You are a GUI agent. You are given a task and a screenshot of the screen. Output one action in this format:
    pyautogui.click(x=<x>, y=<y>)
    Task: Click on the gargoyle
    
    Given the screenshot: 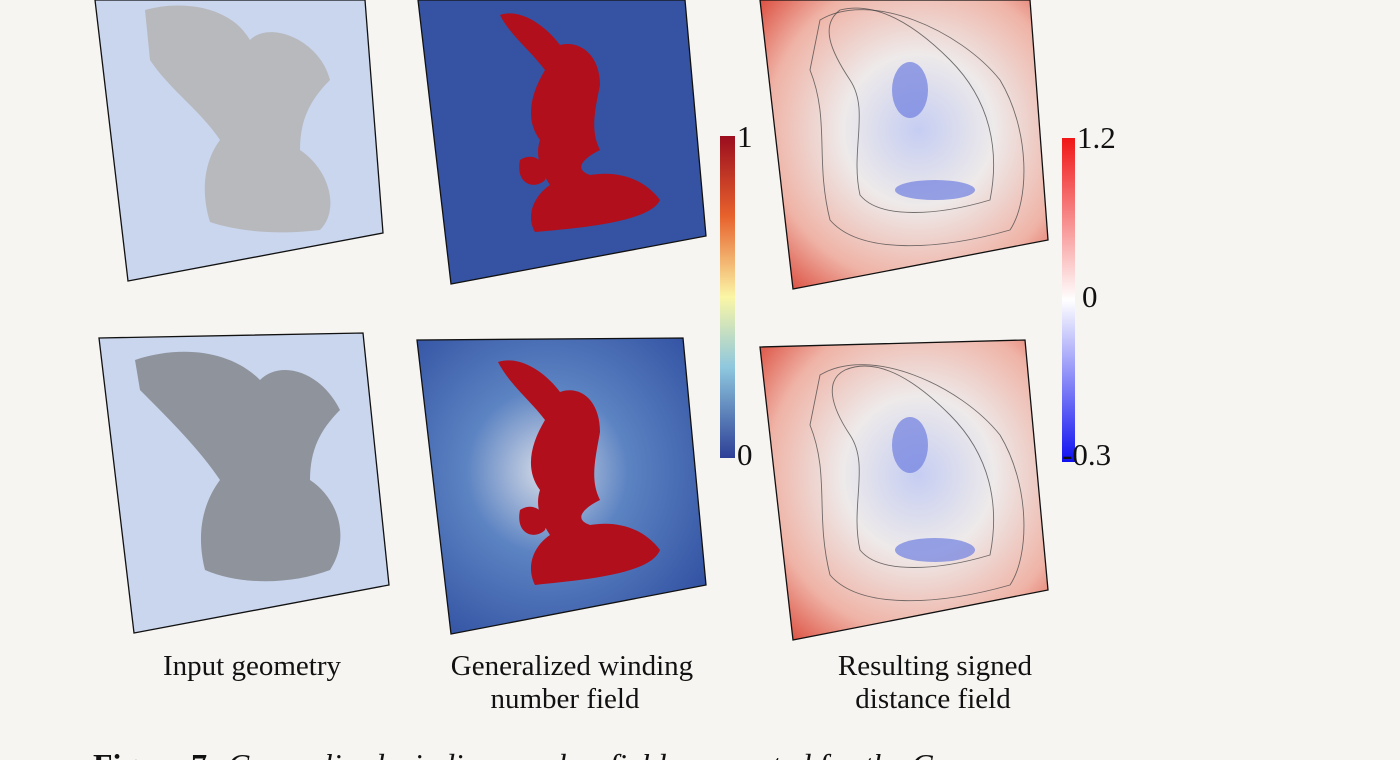 What is the action you would take?
    pyautogui.click(x=238, y=119)
    